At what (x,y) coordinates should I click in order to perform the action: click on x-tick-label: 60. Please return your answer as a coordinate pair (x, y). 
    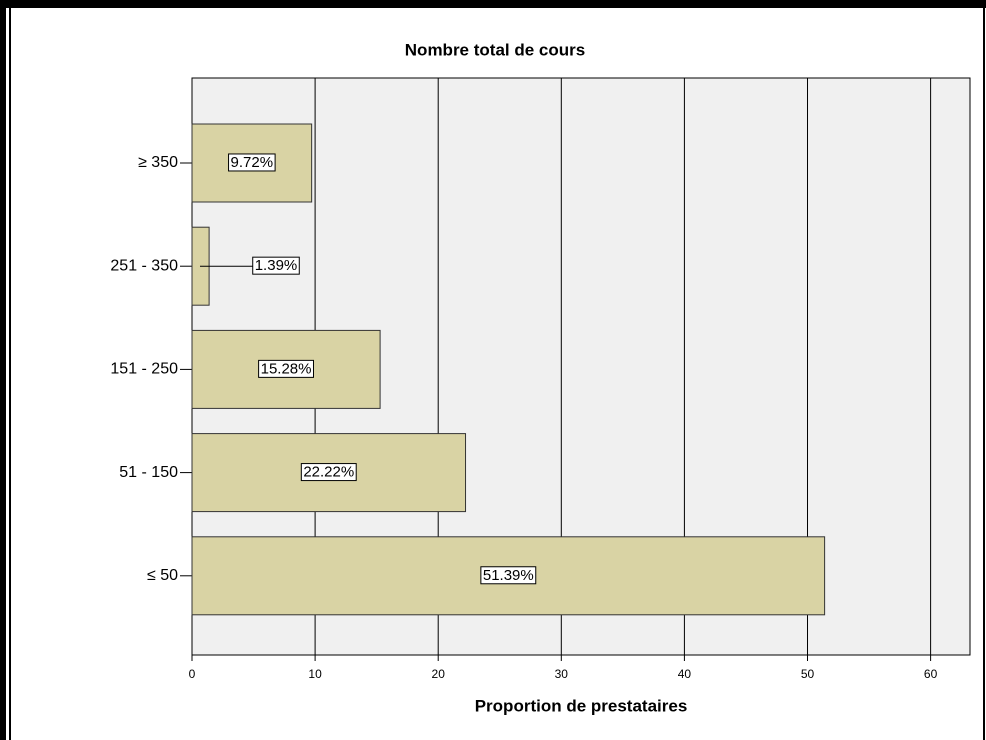
    Looking at the image, I should click on (931, 674).